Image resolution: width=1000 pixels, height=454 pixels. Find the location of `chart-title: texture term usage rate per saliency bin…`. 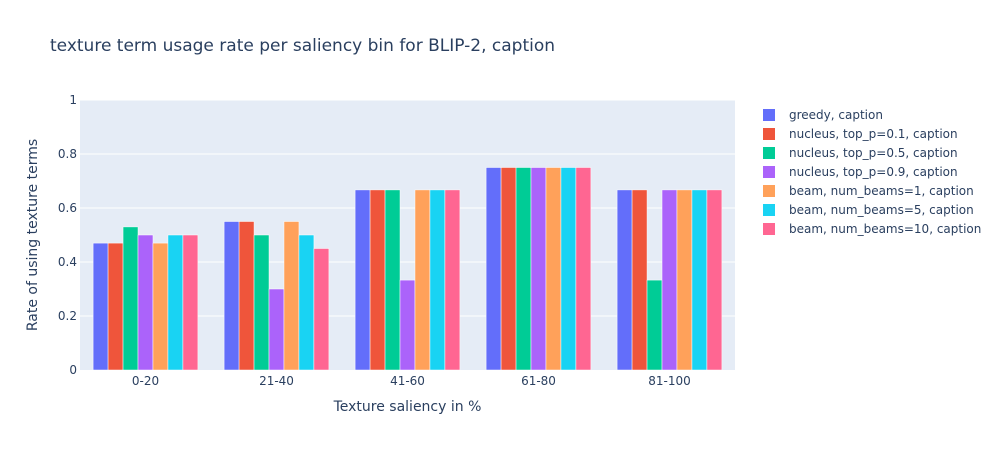

chart-title: texture term usage rate per saliency bin… is located at coordinates (302, 46).